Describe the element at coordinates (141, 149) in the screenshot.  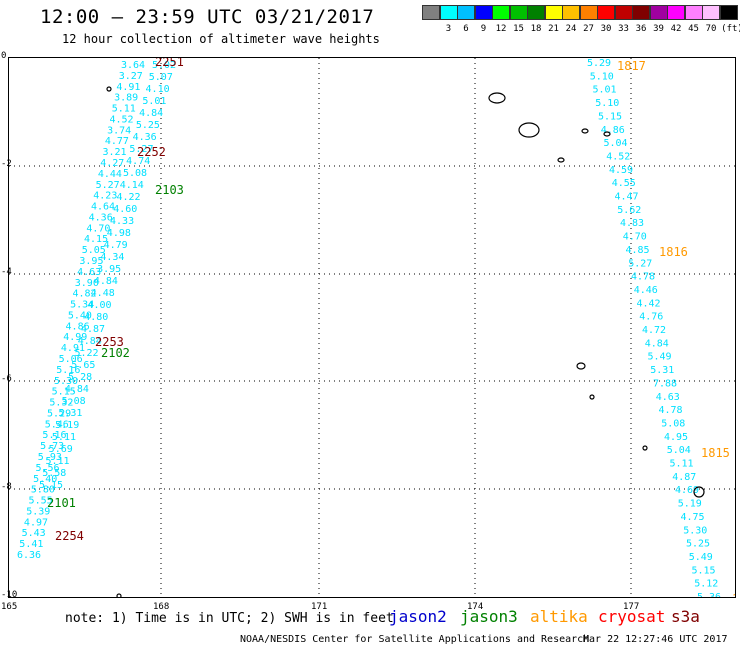
I see `wave-height-label-west-b: 5.27` at that location.